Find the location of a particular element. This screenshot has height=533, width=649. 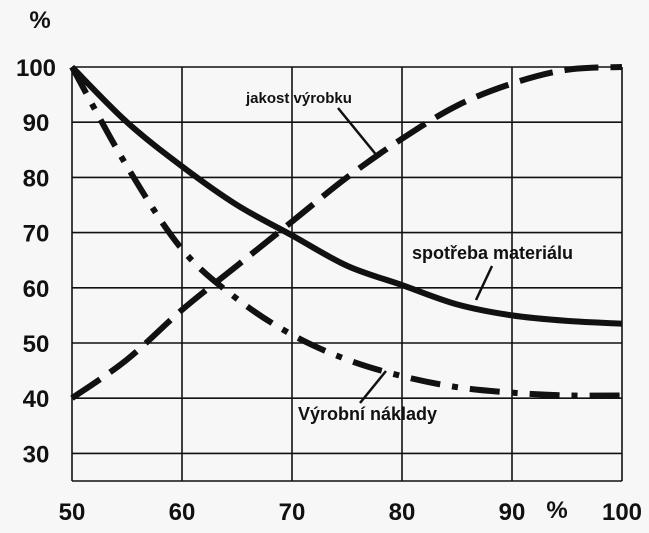

y-tick-label-2: 80 is located at coordinates (36, 178).